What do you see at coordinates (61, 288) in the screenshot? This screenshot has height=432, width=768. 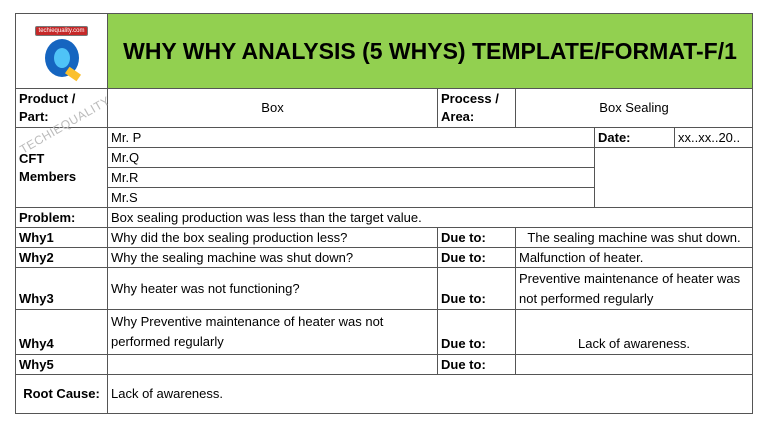 I see `why3-label: Why3` at bounding box center [61, 288].